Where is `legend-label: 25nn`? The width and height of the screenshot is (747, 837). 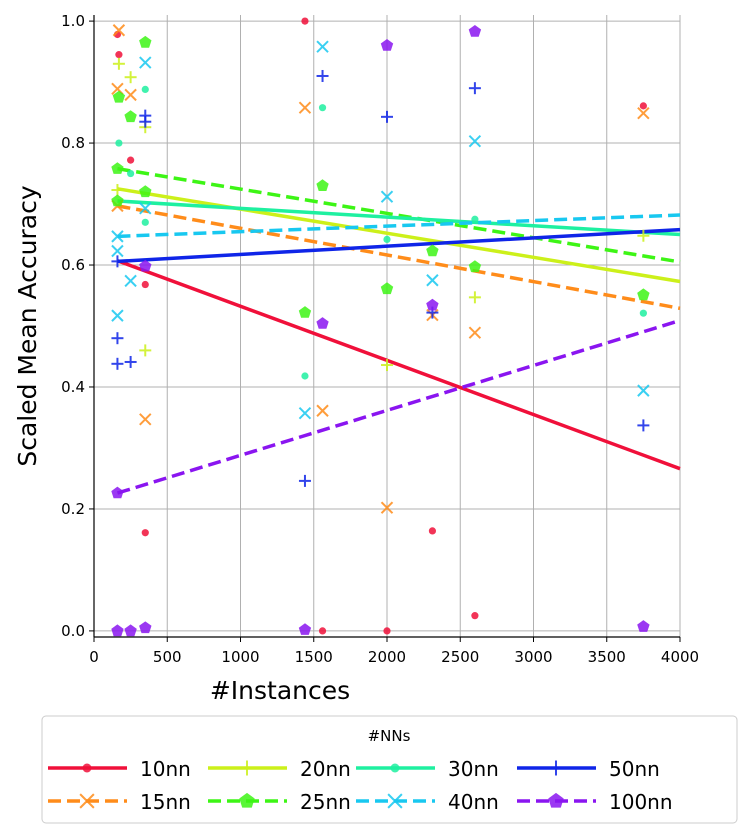 legend-label: 25nn is located at coordinates (325, 802).